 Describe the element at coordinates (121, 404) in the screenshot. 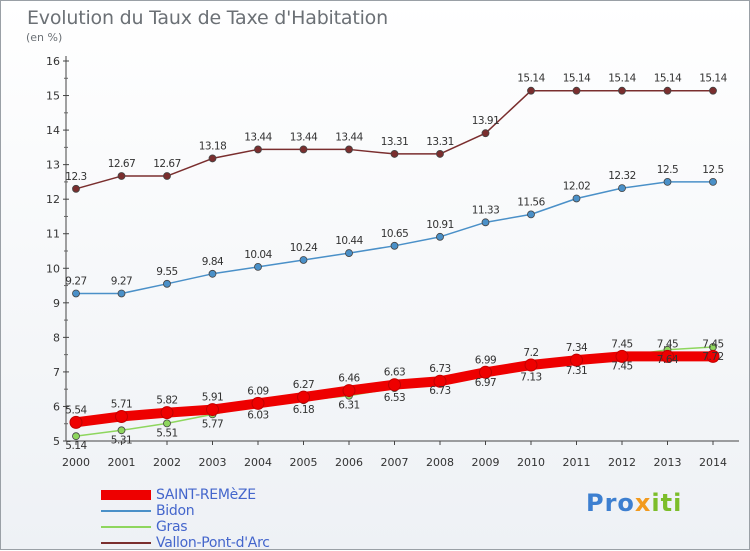

I see `data-label: 5.71` at that location.